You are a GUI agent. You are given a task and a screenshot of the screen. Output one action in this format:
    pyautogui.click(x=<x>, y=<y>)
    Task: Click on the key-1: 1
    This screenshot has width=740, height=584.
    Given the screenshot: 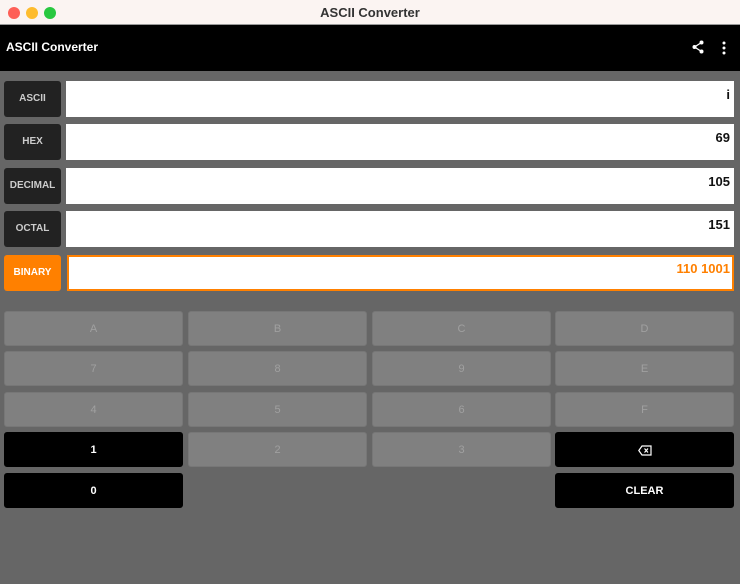 What is the action you would take?
    pyautogui.click(x=93, y=449)
    